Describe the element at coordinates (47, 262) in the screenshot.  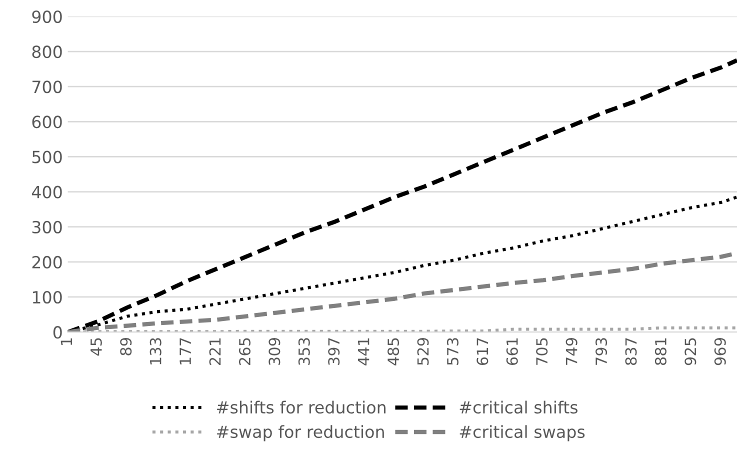
I see `y-tick-label: 200` at that location.